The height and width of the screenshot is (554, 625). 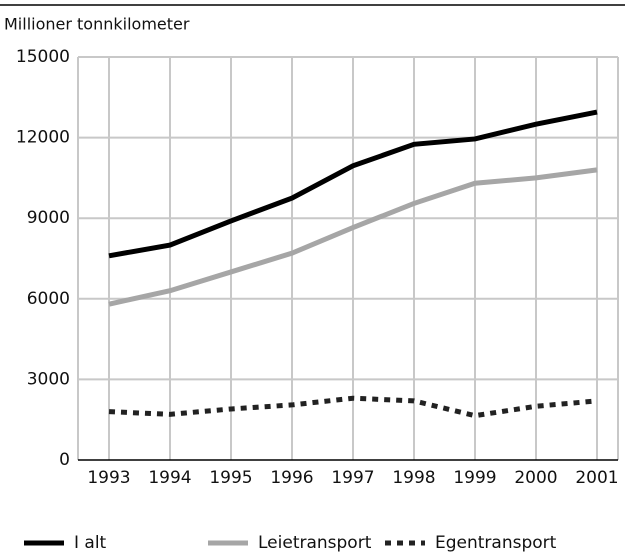 What do you see at coordinates (315, 543) in the screenshot?
I see `legend-label: Leietransport` at bounding box center [315, 543].